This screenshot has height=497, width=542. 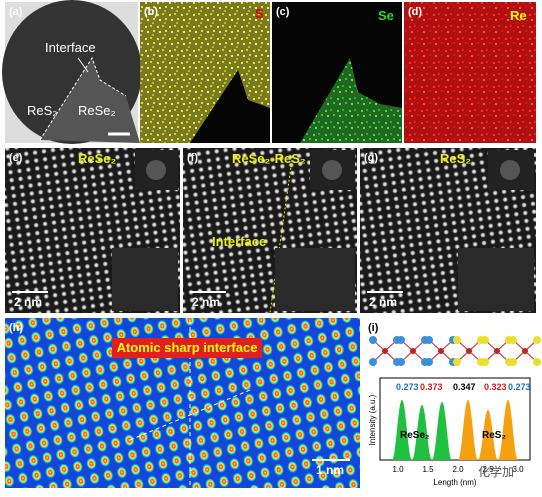 I want to click on text: Re, so click(x=518, y=15).